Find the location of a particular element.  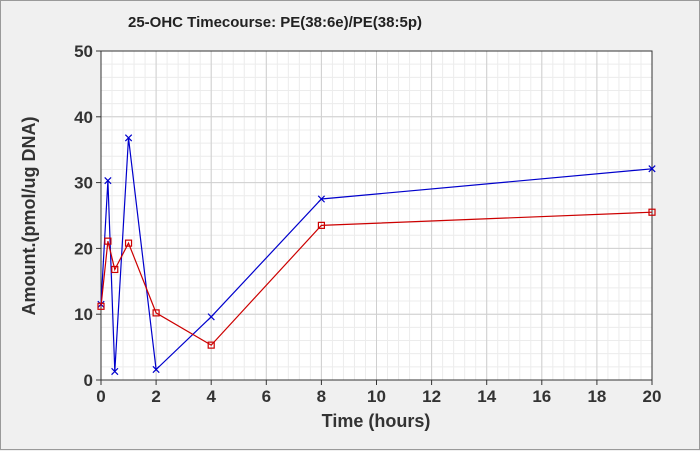

x-axis: 0 2 4 6 8 10 12 14 16 18 20 is located at coordinates (378, 393).